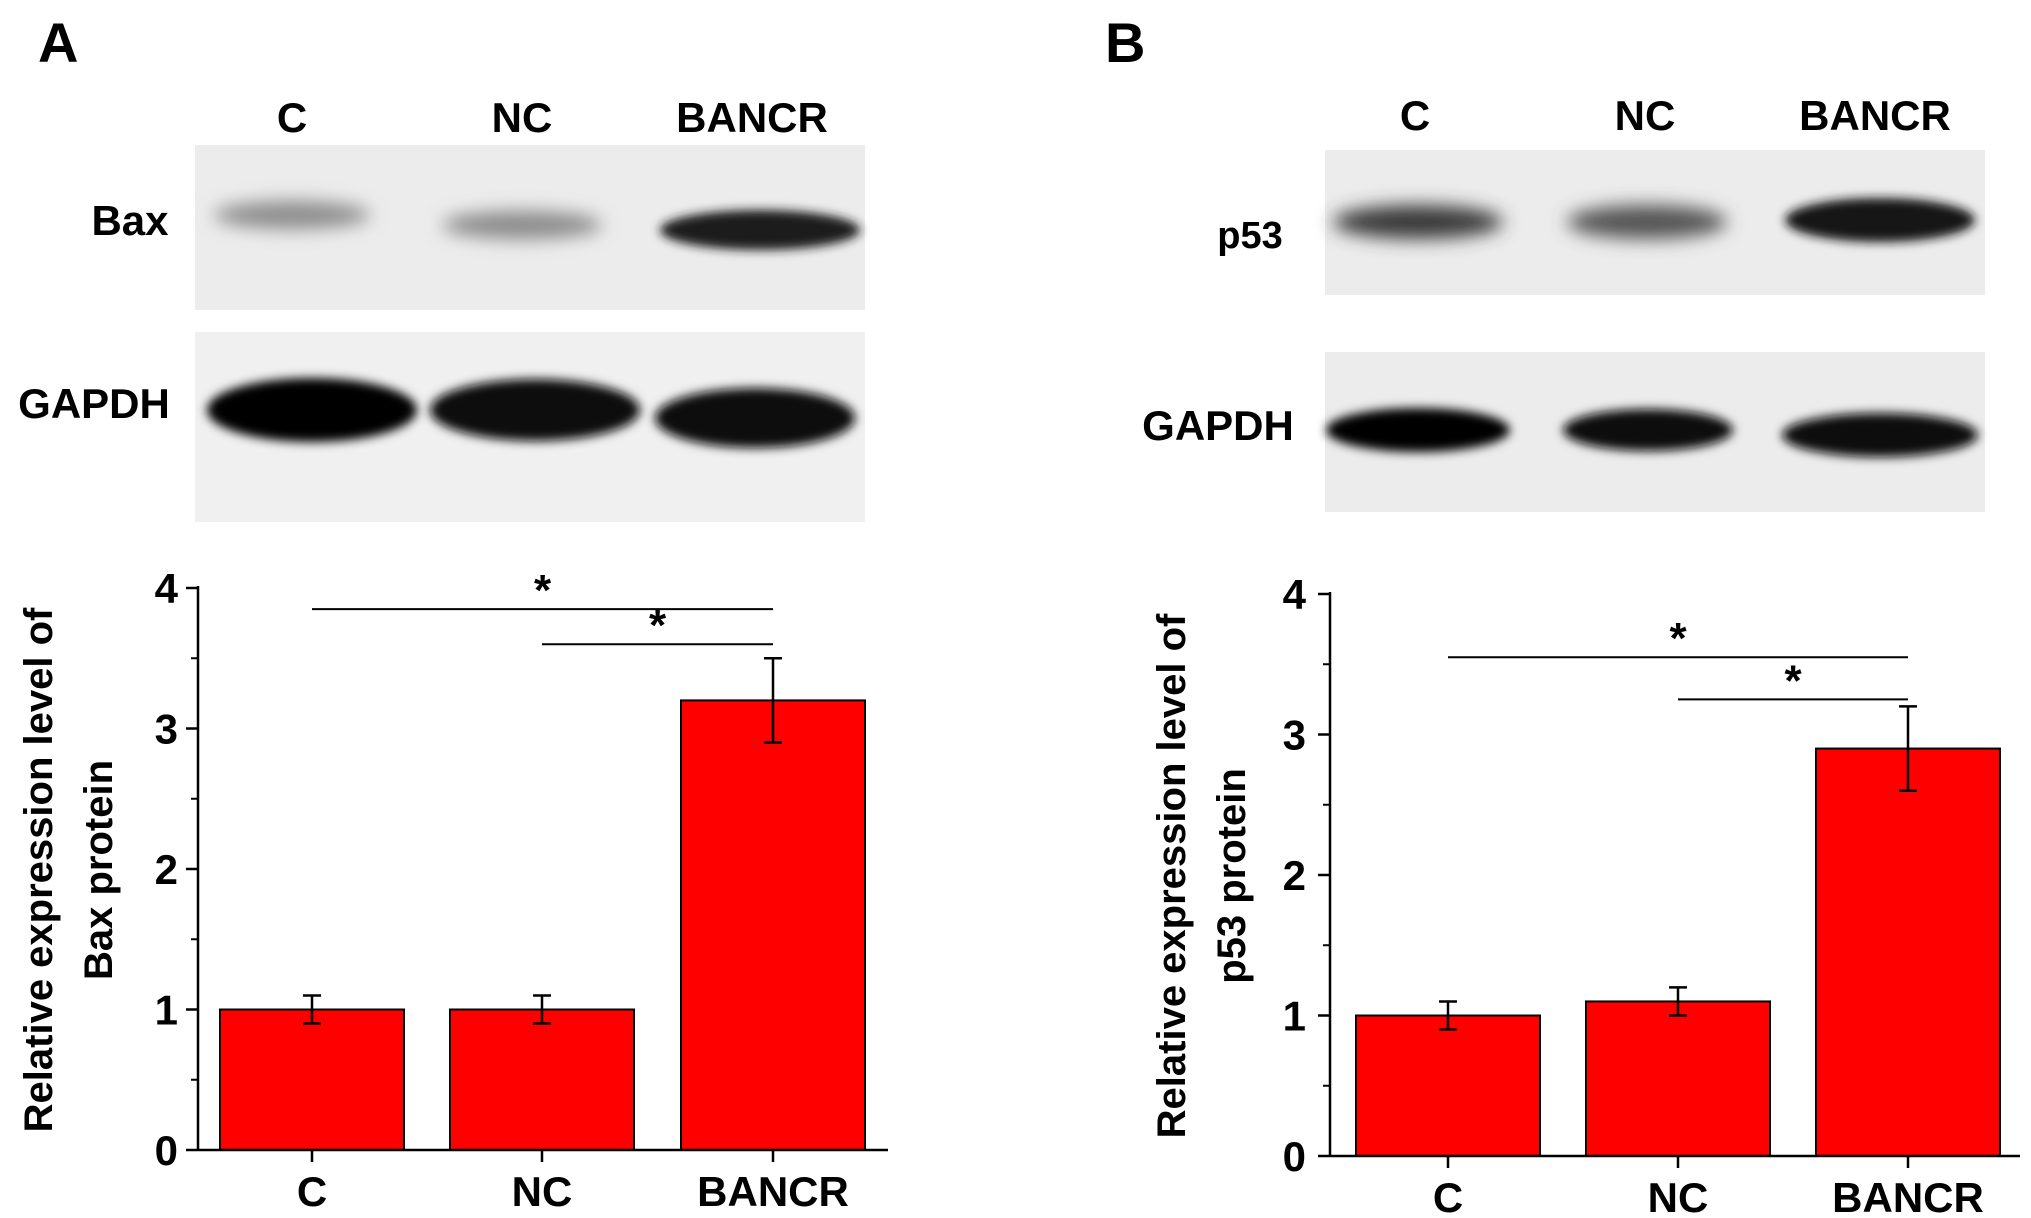 The width and height of the screenshot is (2031, 1218). What do you see at coordinates (1232, 876) in the screenshot?
I see `y-axis-label: p53 protein` at bounding box center [1232, 876].